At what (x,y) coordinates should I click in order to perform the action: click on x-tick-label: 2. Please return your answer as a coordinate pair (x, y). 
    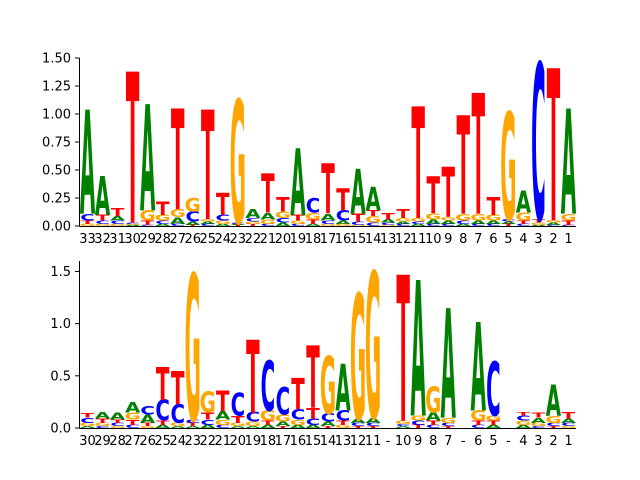
    Looking at the image, I should click on (553, 239).